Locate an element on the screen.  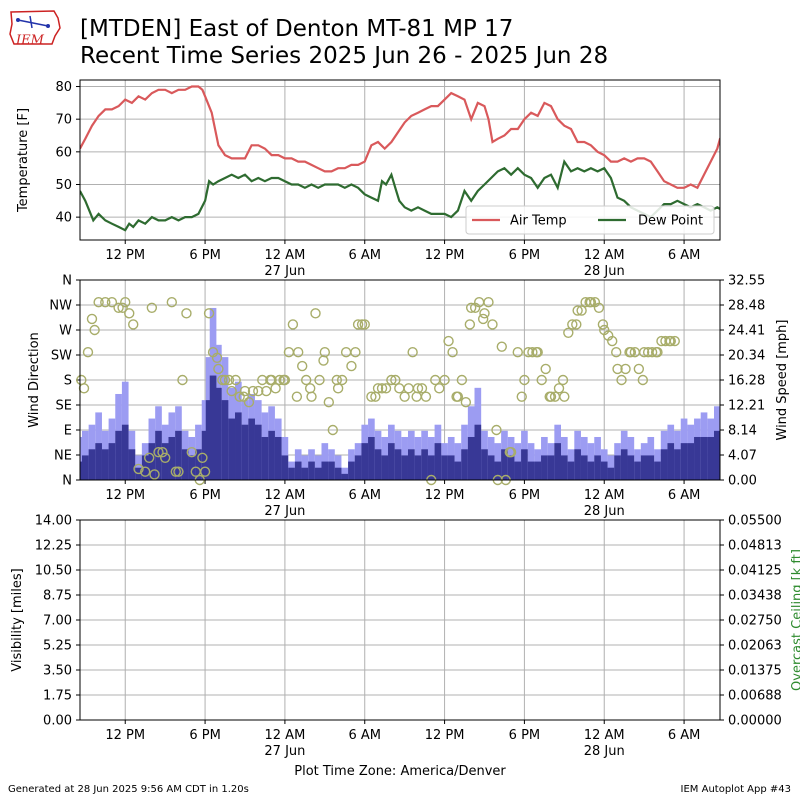
visibility-tick-label: 5.25 is located at coordinates (57, 646).